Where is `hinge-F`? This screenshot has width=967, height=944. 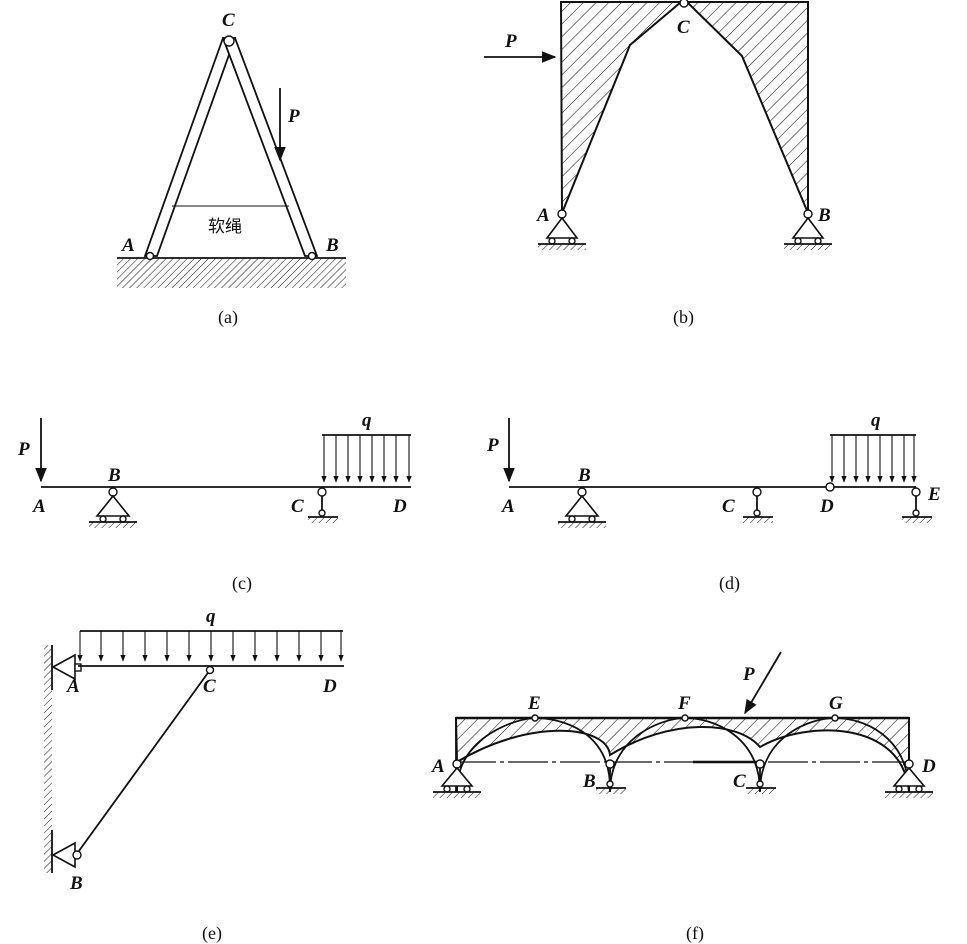
hinge-F is located at coordinates (685, 718).